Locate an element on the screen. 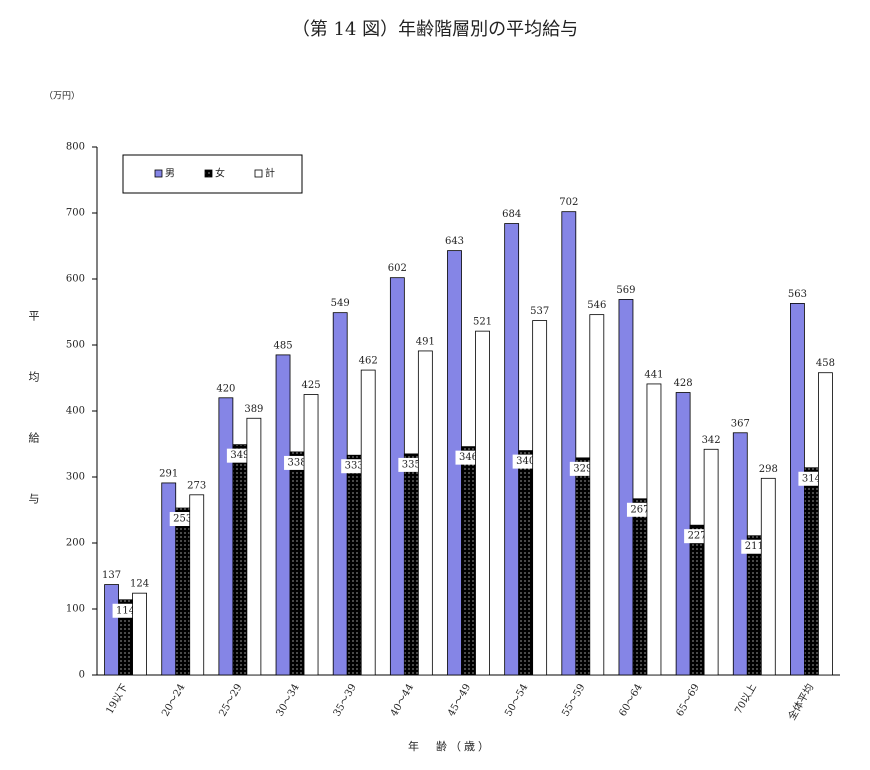  value-label: 441 is located at coordinates (653, 374).